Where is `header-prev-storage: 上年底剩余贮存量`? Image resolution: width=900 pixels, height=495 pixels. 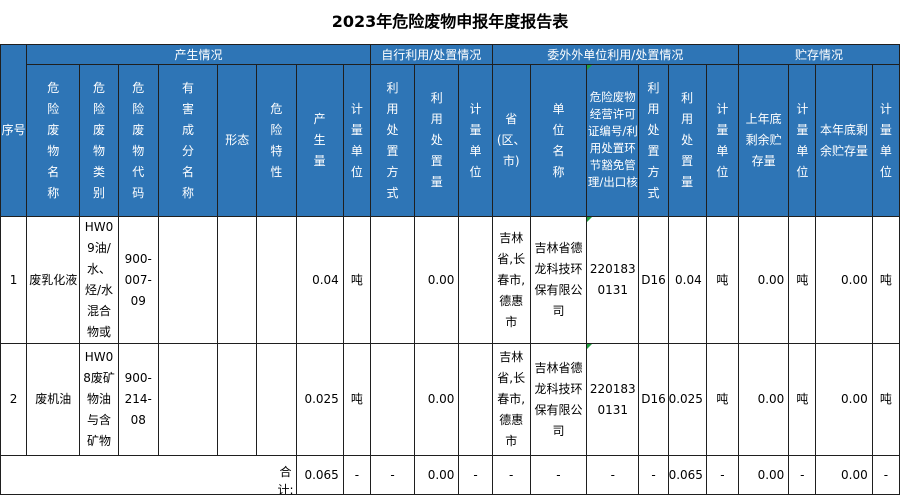 header-prev-storage: 上年底剩余贮存量 is located at coordinates (764, 140).